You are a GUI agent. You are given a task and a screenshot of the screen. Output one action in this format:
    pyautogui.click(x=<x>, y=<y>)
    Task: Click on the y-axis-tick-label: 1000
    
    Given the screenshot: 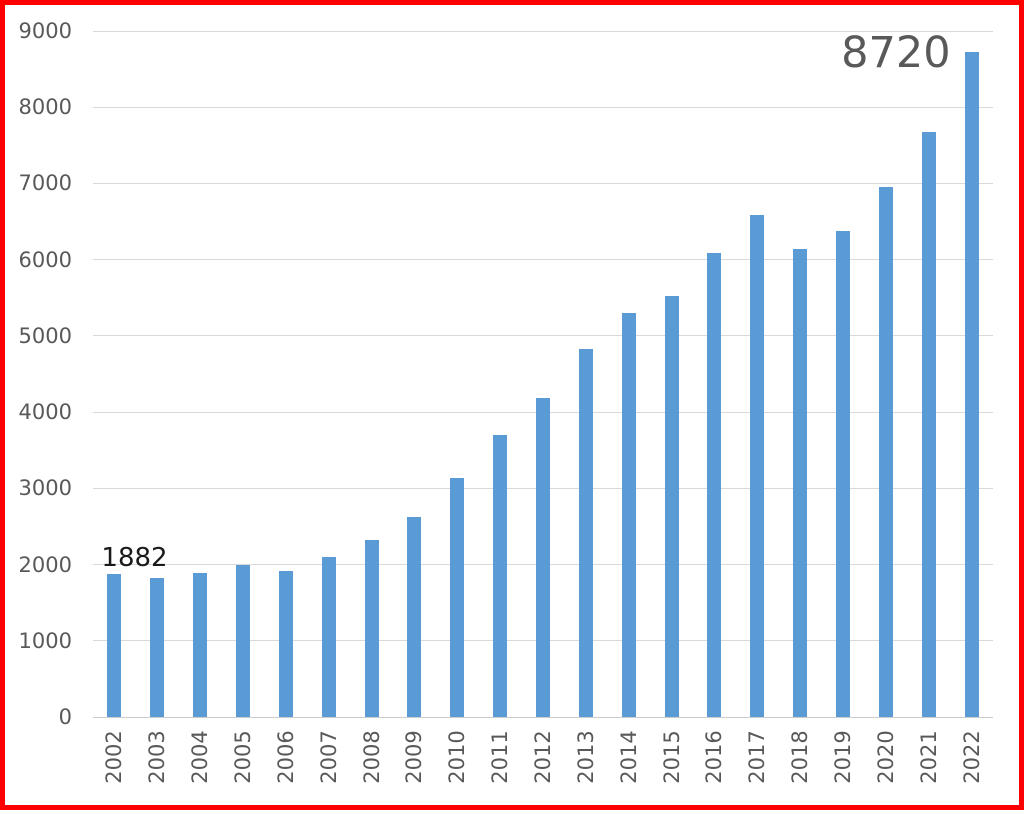 What is the action you would take?
    pyautogui.click(x=45, y=640)
    